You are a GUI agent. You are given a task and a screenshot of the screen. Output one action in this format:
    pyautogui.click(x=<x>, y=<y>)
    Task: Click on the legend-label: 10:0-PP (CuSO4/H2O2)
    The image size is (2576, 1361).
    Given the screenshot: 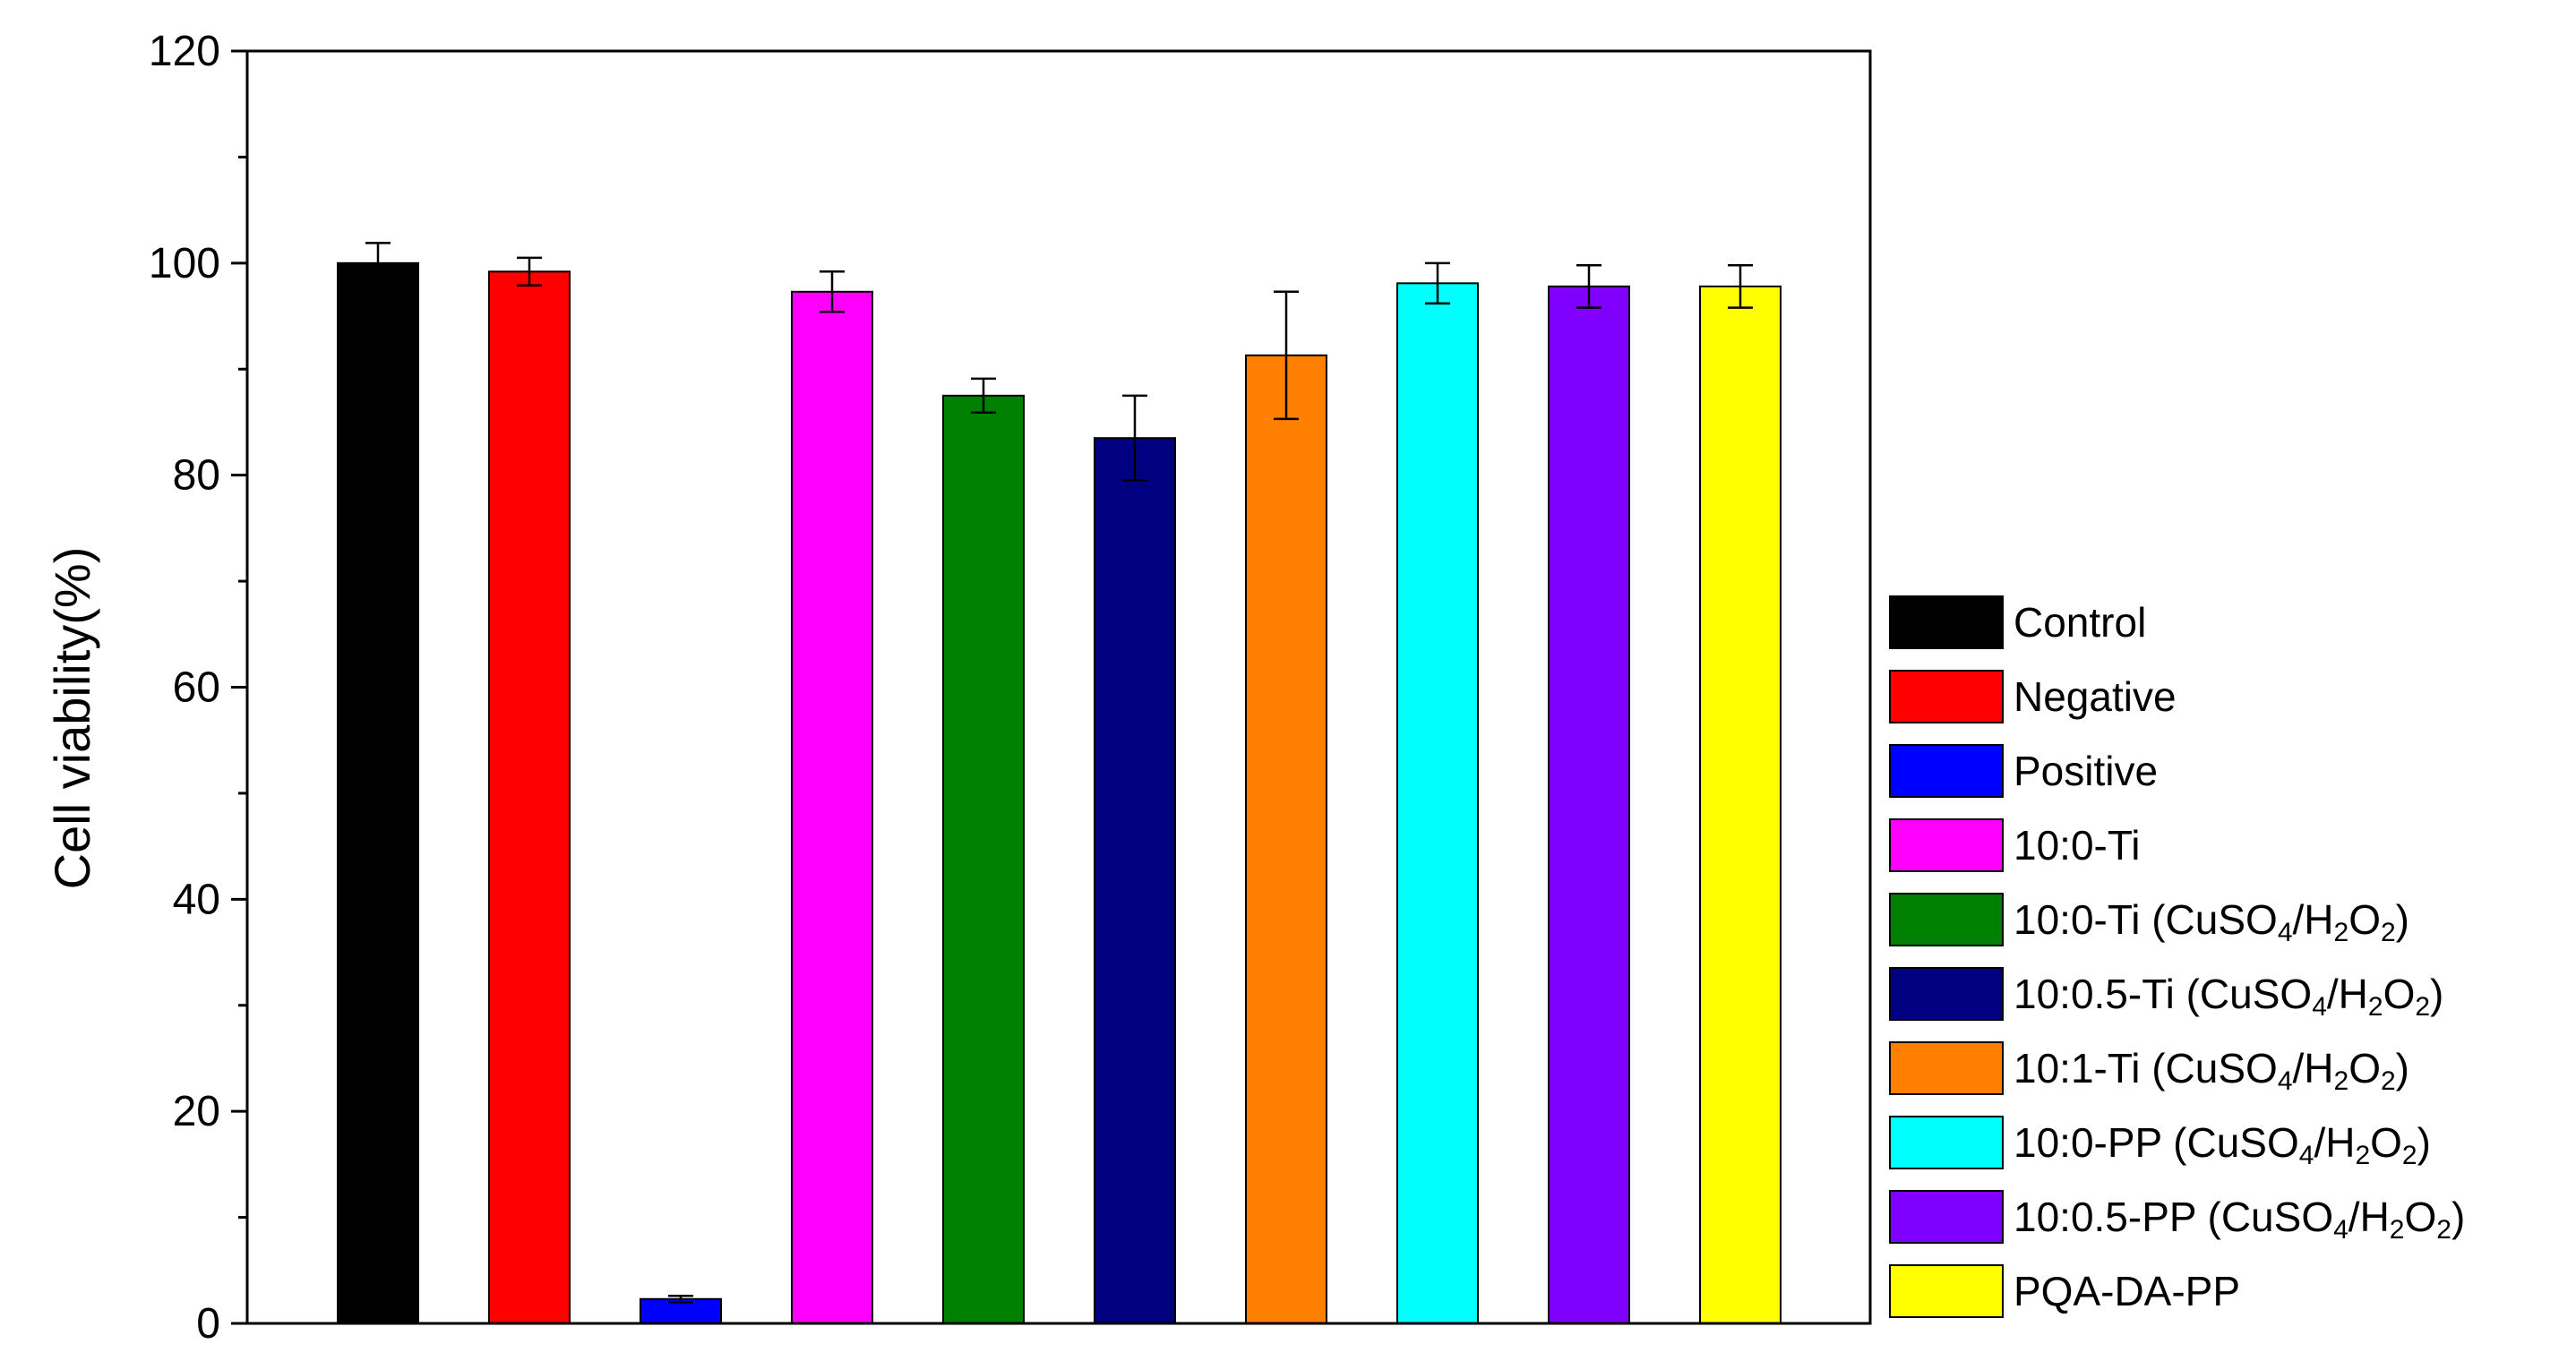 What is the action you would take?
    pyautogui.click(x=2222, y=1144)
    